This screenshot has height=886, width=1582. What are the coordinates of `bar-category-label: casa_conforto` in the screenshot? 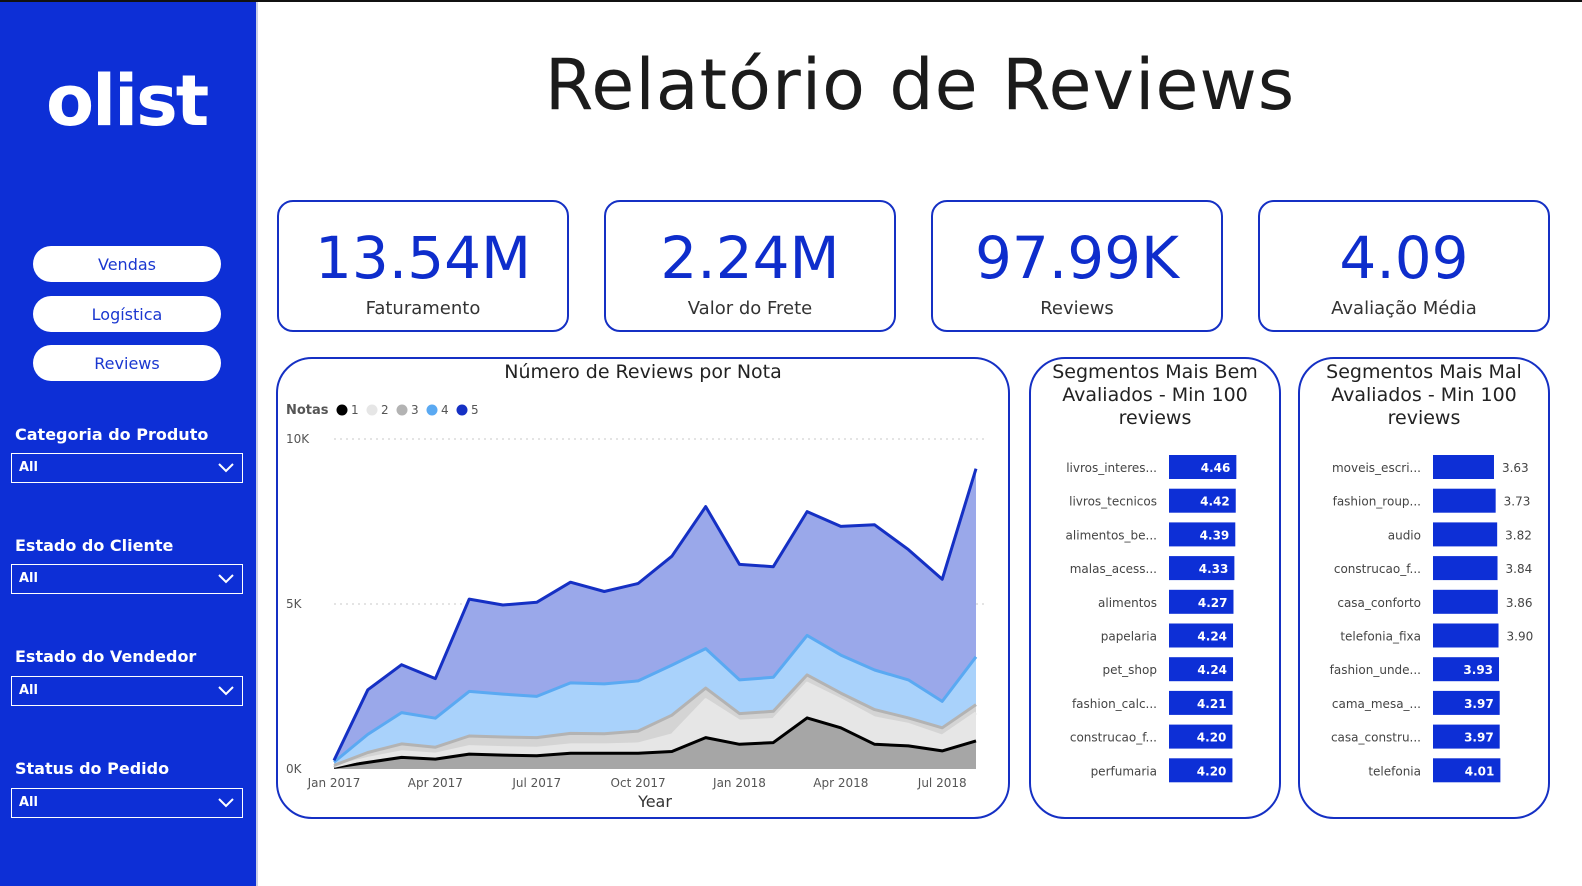 It's located at (1379, 603).